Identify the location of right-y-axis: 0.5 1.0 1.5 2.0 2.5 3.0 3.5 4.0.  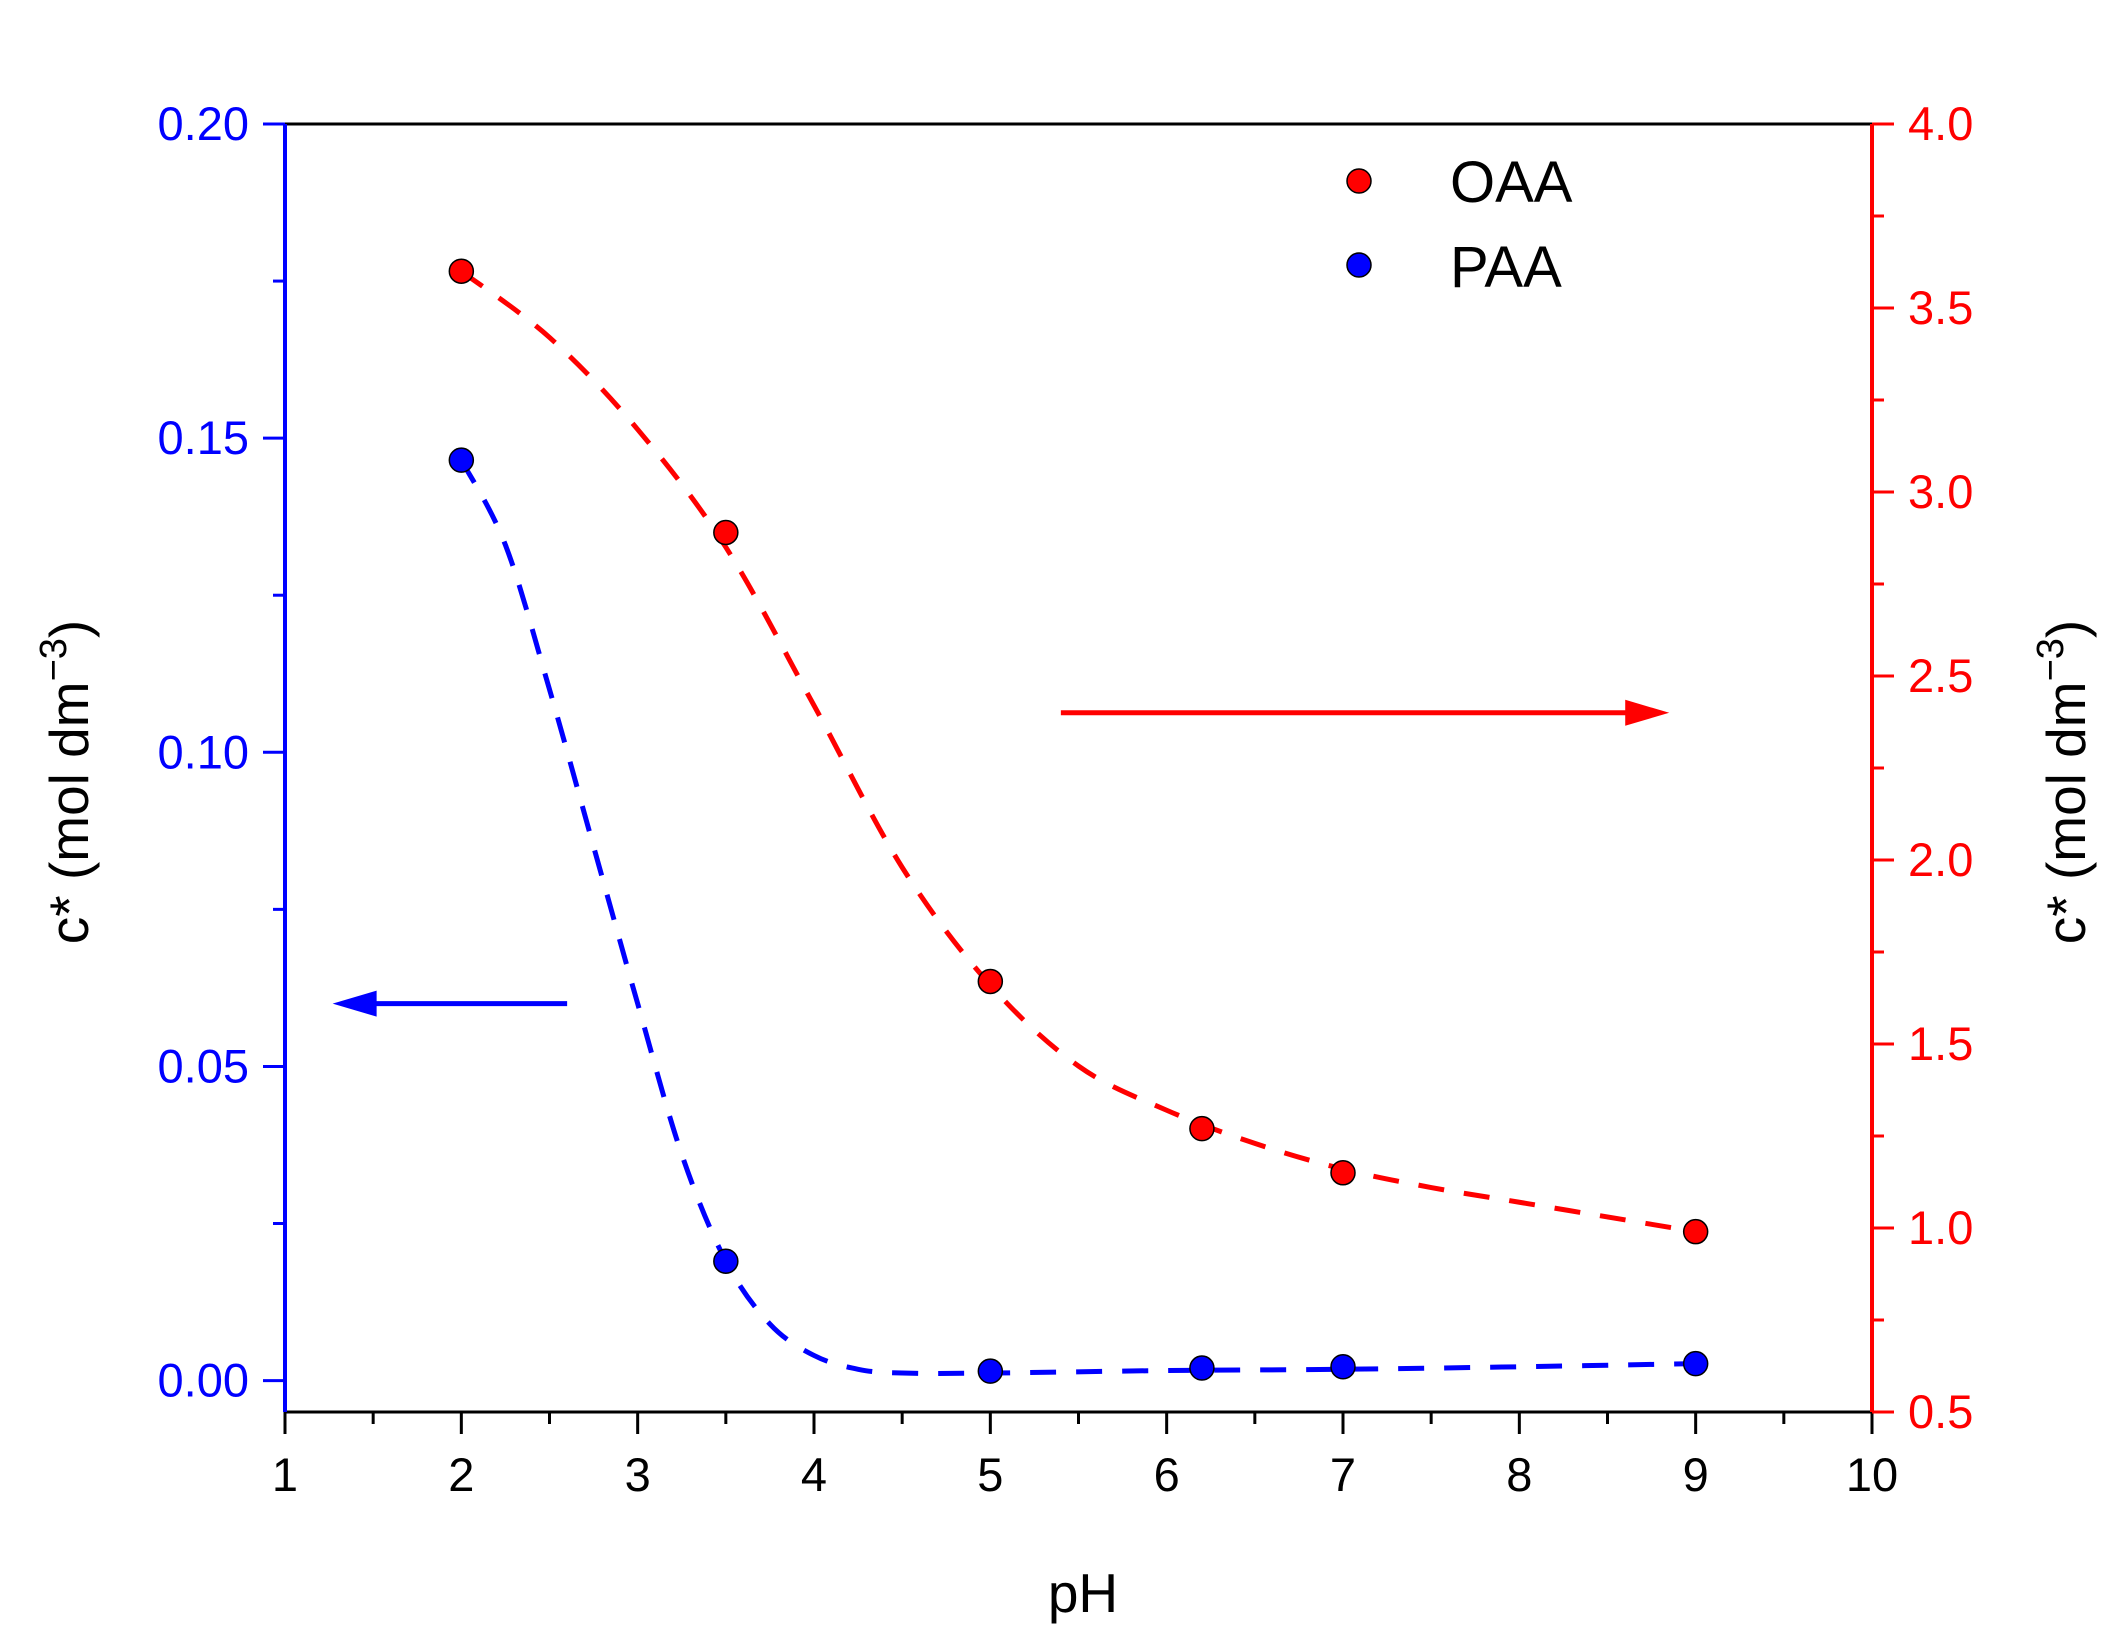
(1922, 767).